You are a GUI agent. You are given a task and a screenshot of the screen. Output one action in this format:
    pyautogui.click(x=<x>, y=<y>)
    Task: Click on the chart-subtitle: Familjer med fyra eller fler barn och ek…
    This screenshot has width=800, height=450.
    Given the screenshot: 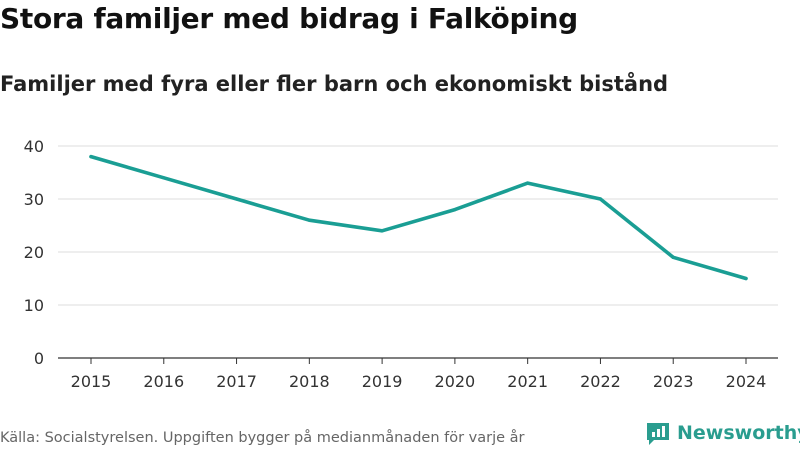 What is the action you would take?
    pyautogui.click(x=334, y=84)
    